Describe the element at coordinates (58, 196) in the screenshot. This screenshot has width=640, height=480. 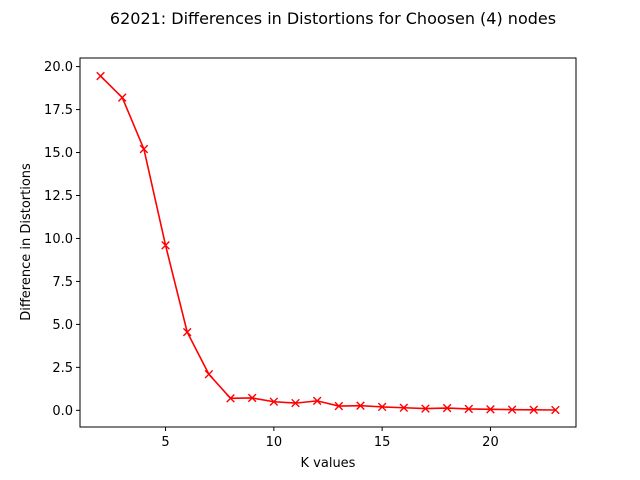
I see `y-tick-label: 12.5` at that location.